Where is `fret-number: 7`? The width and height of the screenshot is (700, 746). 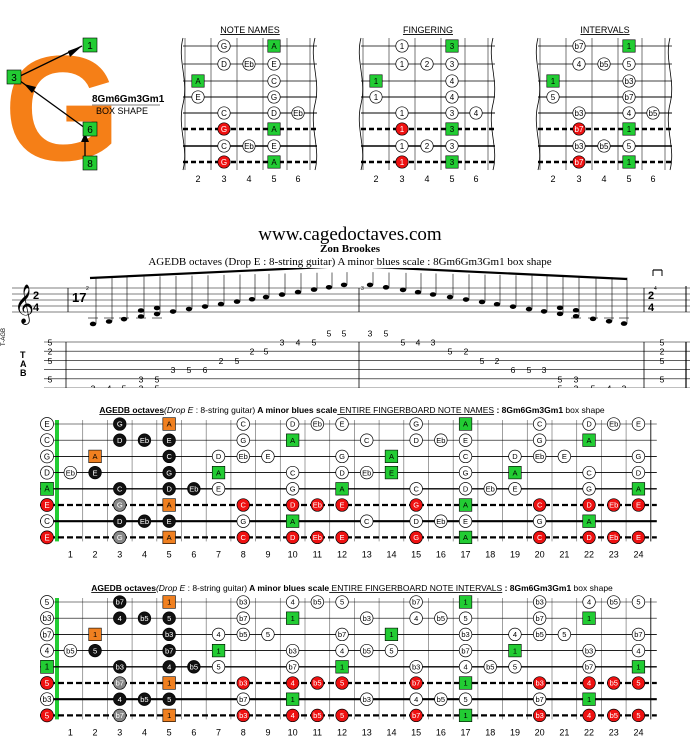 fret-number: 7 is located at coordinates (218, 732).